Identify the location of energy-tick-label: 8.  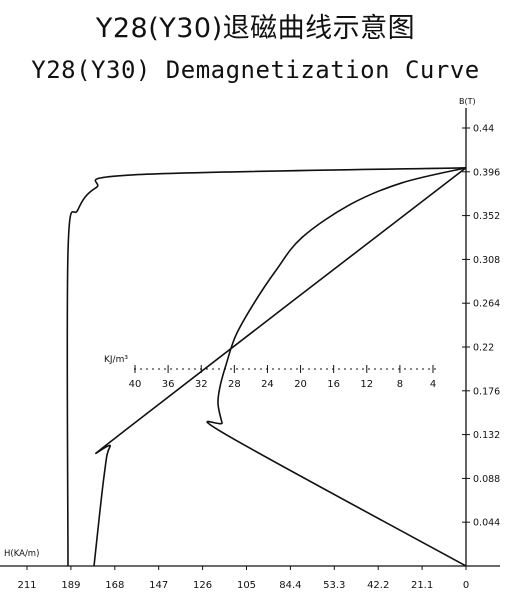
(400, 384).